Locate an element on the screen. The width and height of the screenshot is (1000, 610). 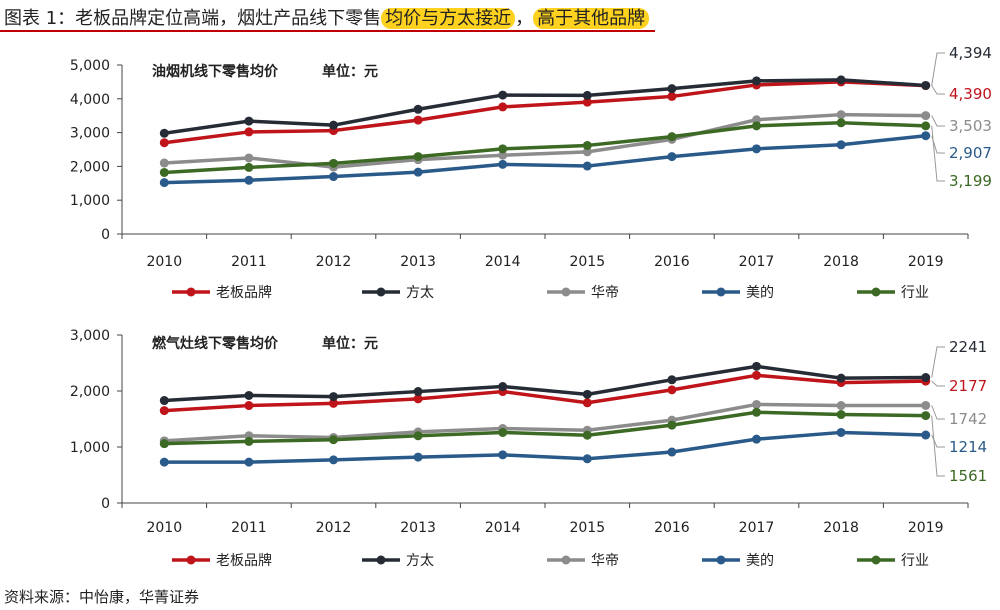
series-line-laoban is located at coordinates (545, 112).